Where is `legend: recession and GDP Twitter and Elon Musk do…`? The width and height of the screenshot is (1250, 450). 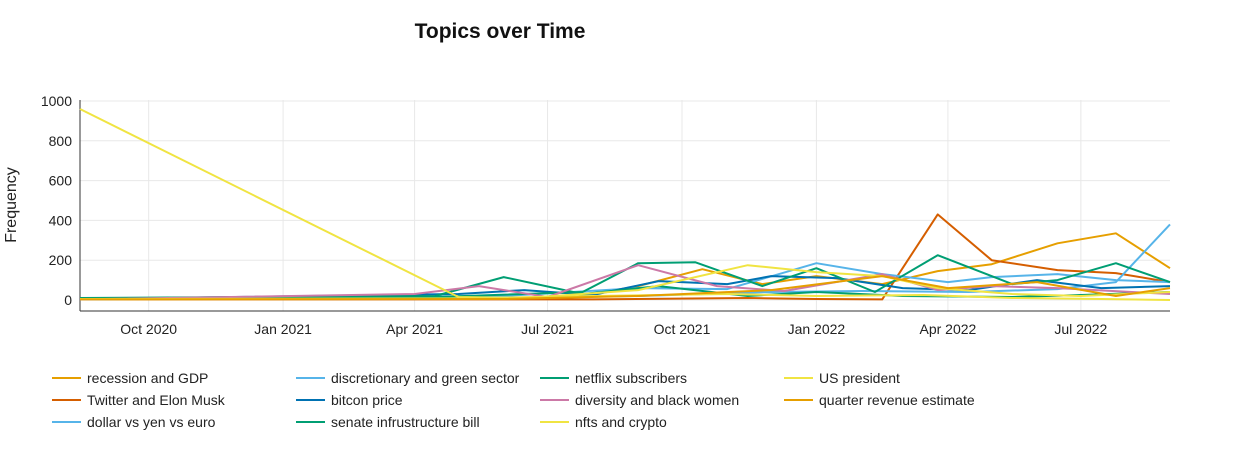
legend: recession and GDP Twitter and Elon Musk do… is located at coordinates (513, 400).